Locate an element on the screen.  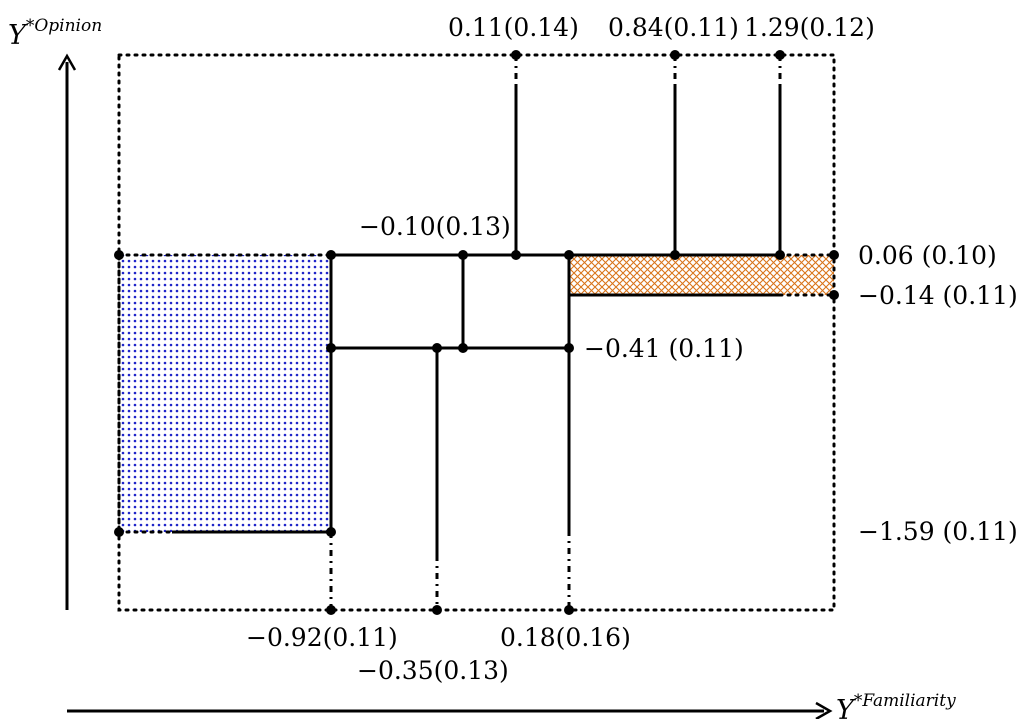
x-axis-sup: *Familiarity is located at coordinates (905, 701).